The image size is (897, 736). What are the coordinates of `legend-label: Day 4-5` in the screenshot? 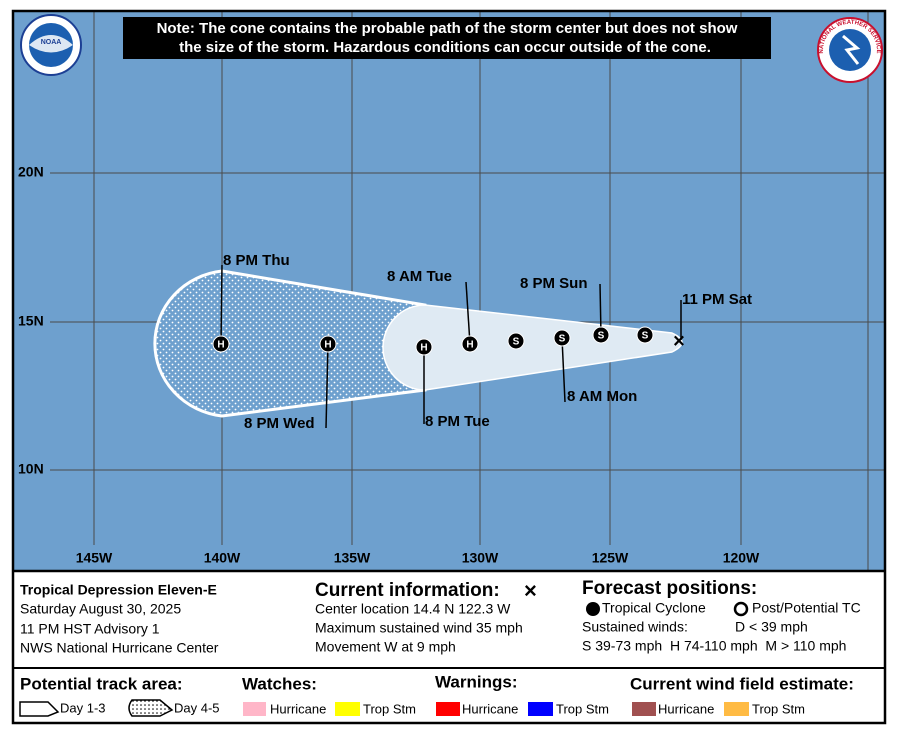 It's located at (197, 707).